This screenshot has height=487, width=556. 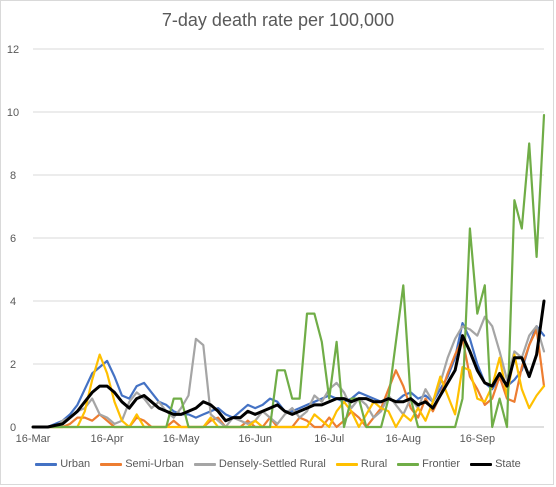 What do you see at coordinates (329, 439) in the screenshot?
I see `x-tick-label: 16-Jul` at bounding box center [329, 439].